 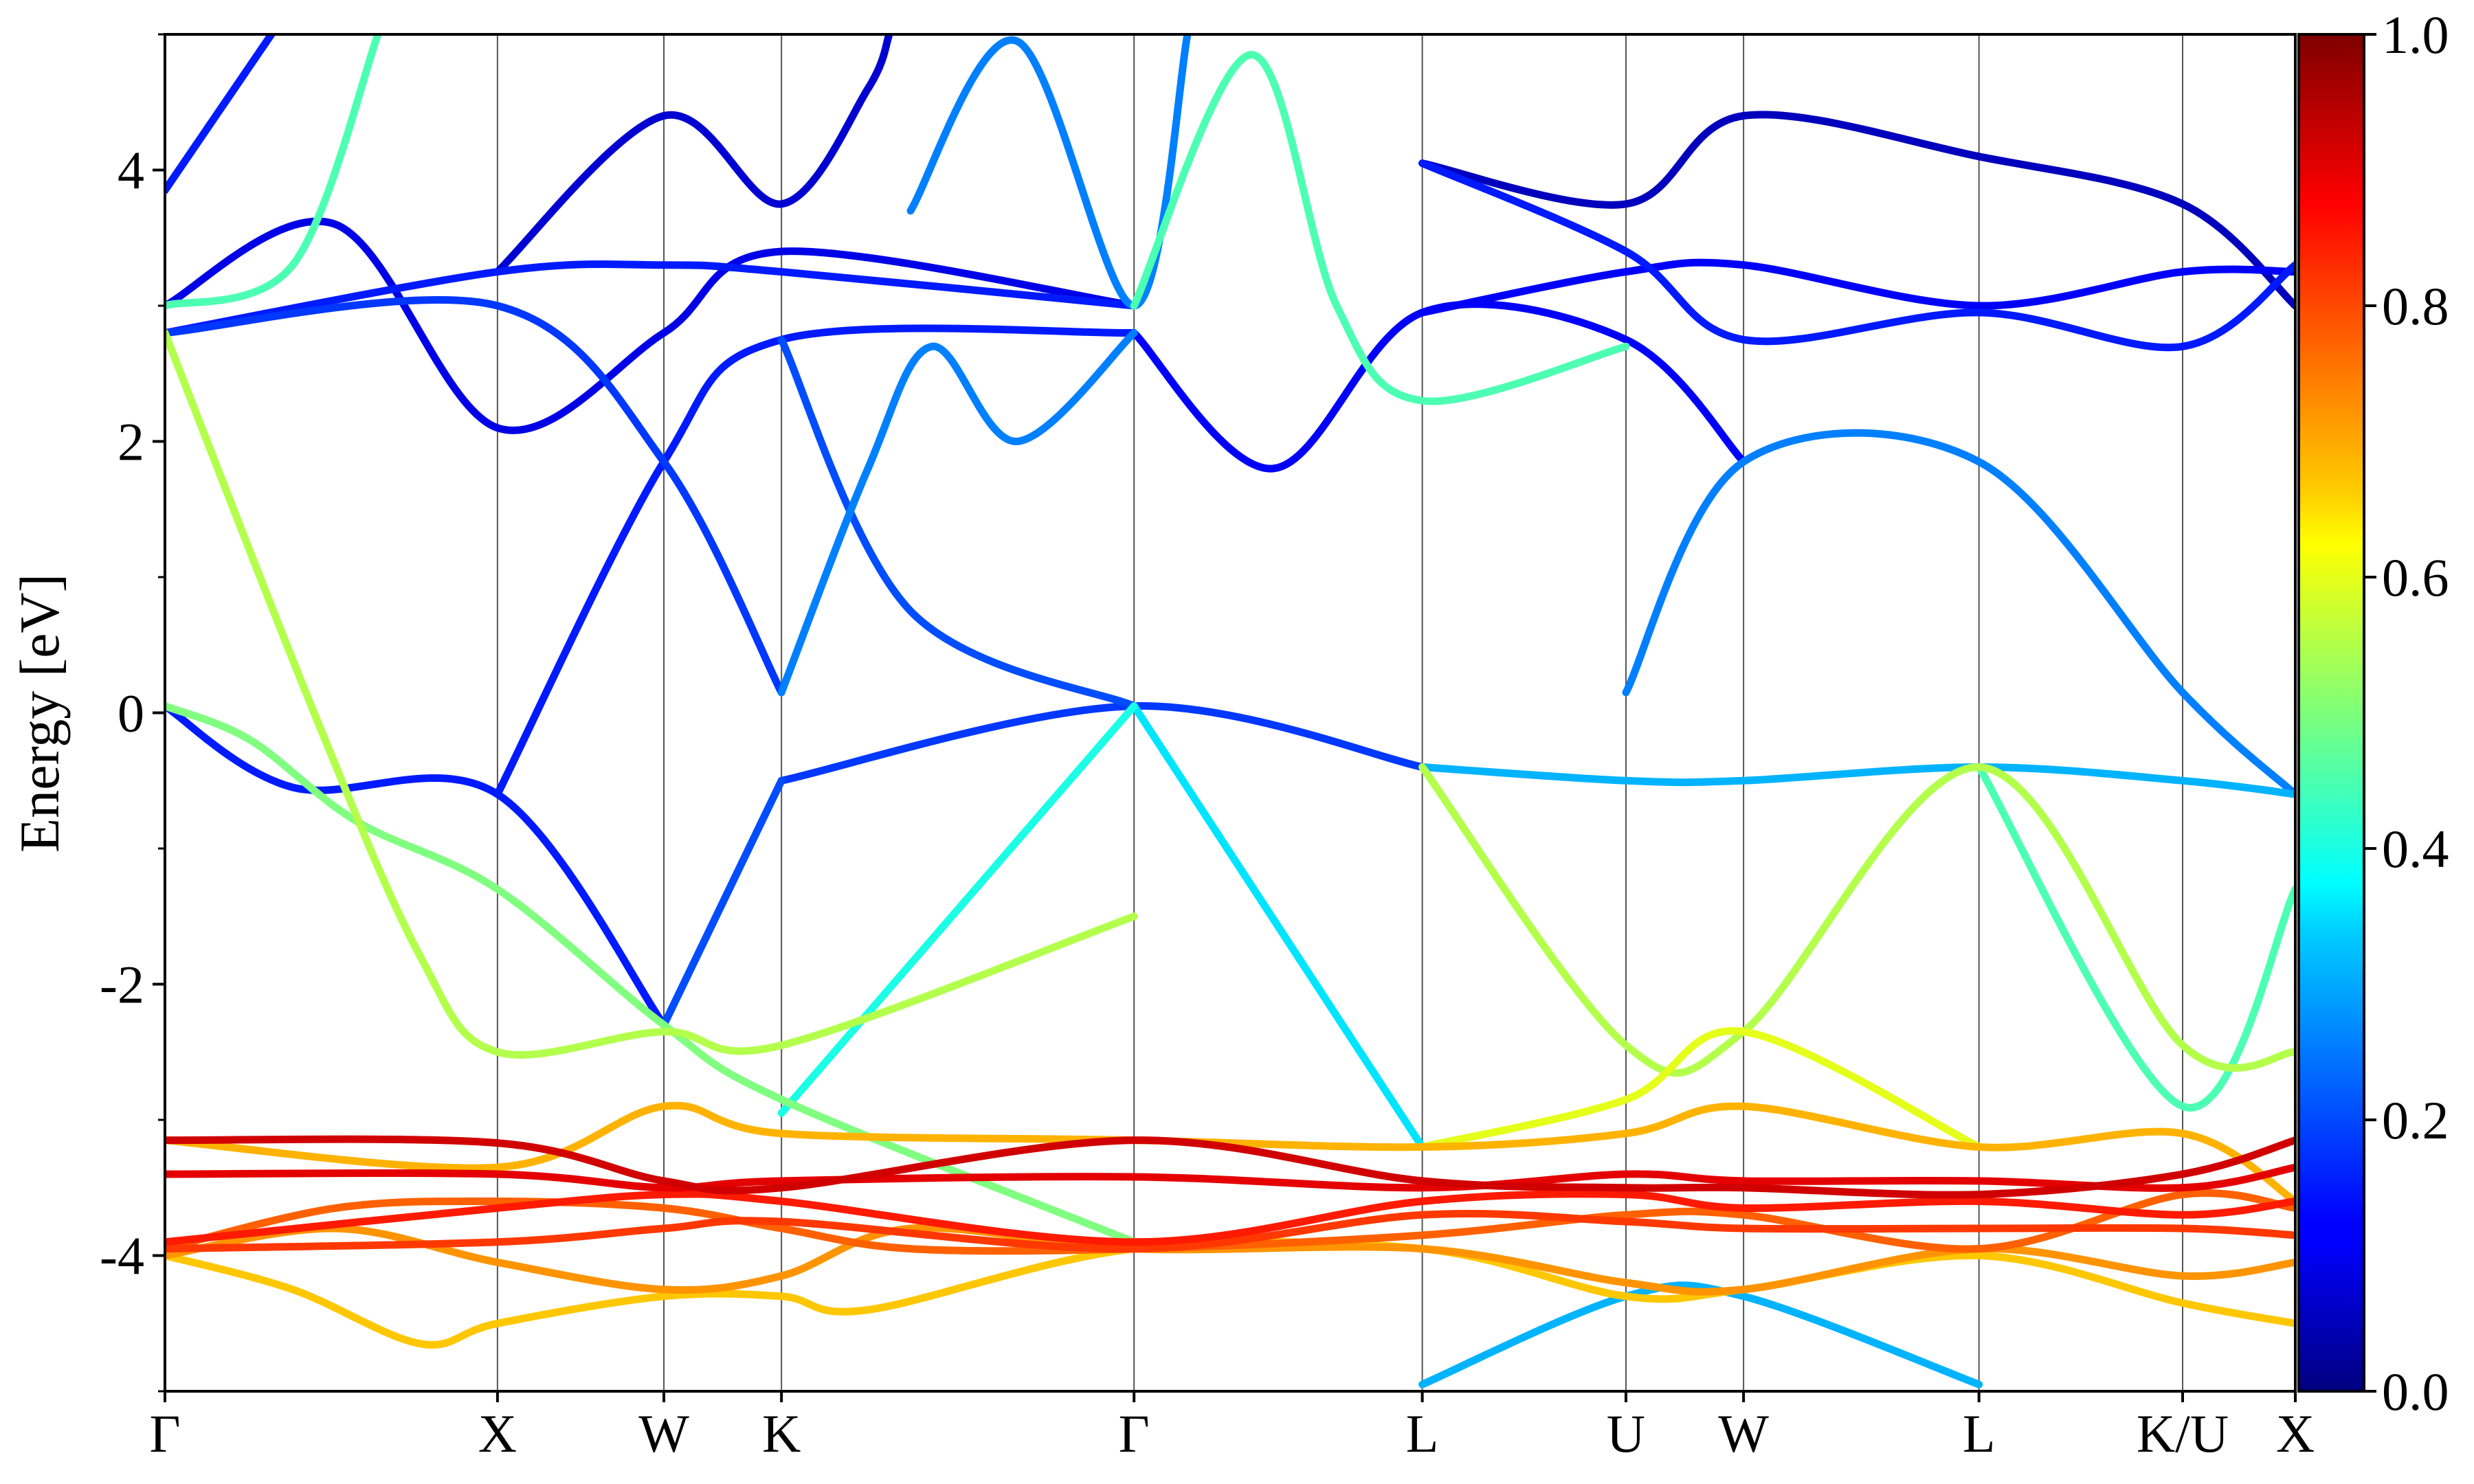 What do you see at coordinates (781, 1434) in the screenshot?
I see `x-tick-label: K` at bounding box center [781, 1434].